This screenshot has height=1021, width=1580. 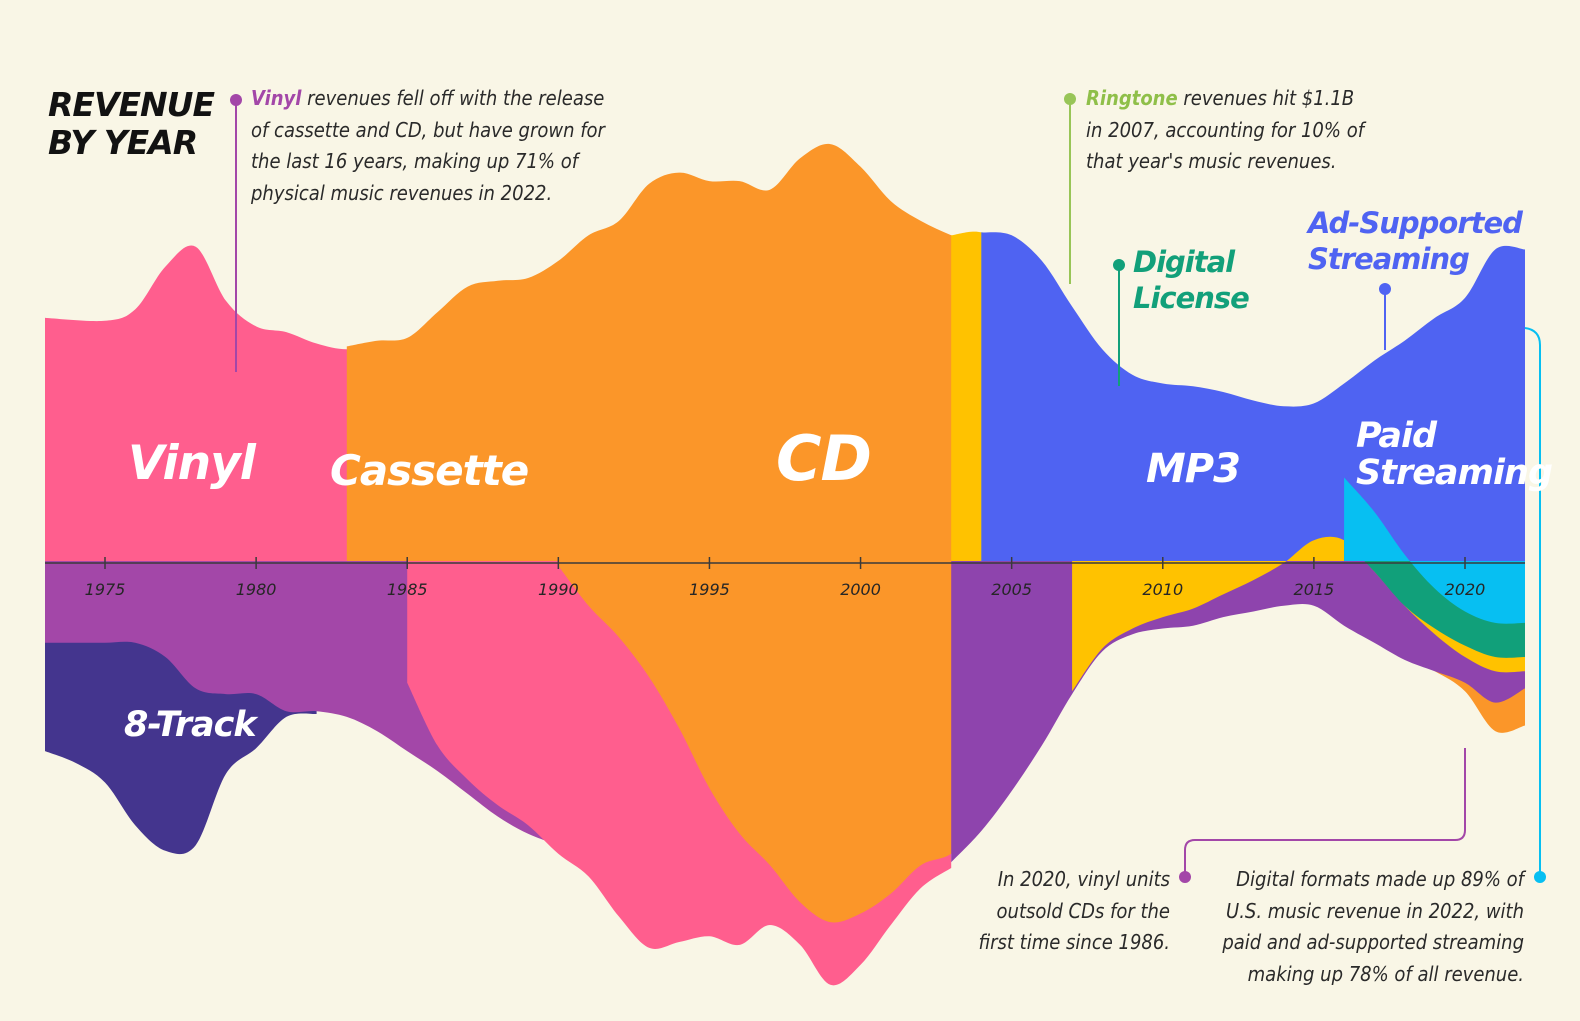 What do you see at coordinates (131, 104) in the screenshot?
I see `title-line-1: REVENUE` at bounding box center [131, 104].